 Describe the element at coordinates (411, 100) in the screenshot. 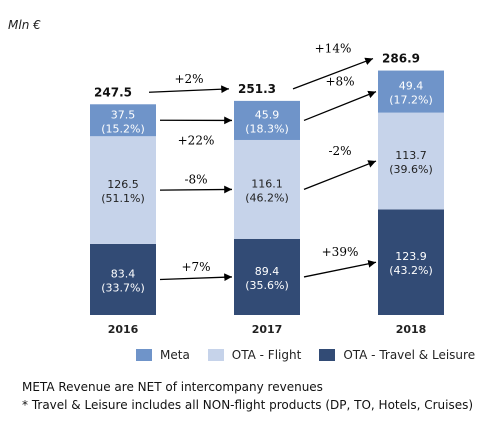

I see `data-label-pct: (17.2%)` at that location.